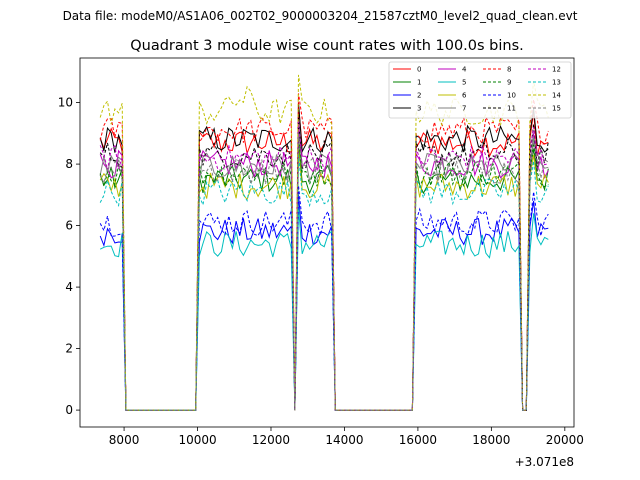 This screenshot has width=640, height=480. I want to click on legend-label-5: 5, so click(464, 83).